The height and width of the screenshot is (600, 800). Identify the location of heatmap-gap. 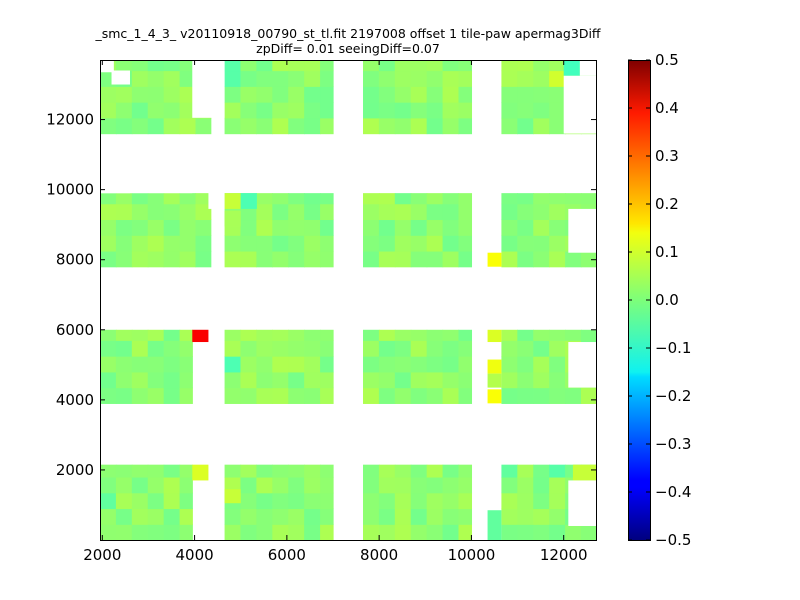
(582, 365).